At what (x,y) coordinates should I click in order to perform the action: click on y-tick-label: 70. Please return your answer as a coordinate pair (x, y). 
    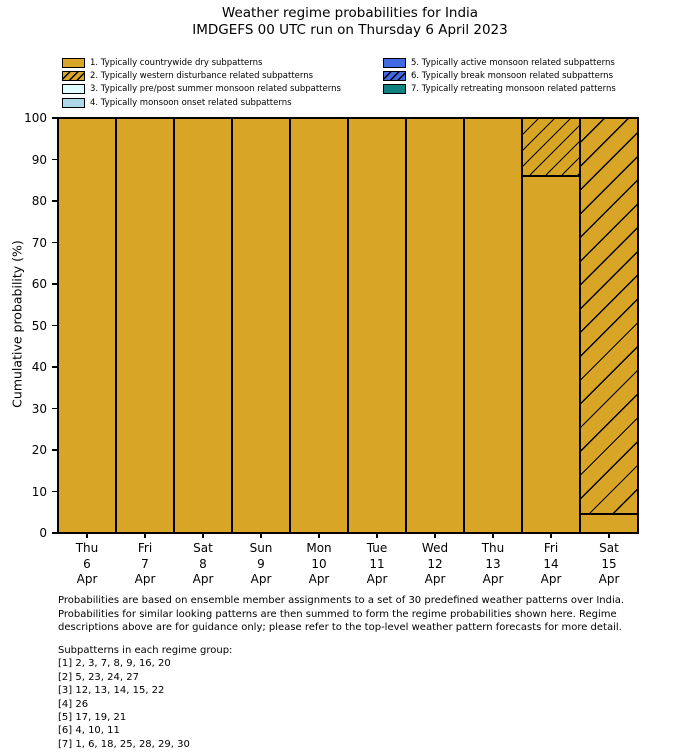
    Looking at the image, I should click on (39, 242).